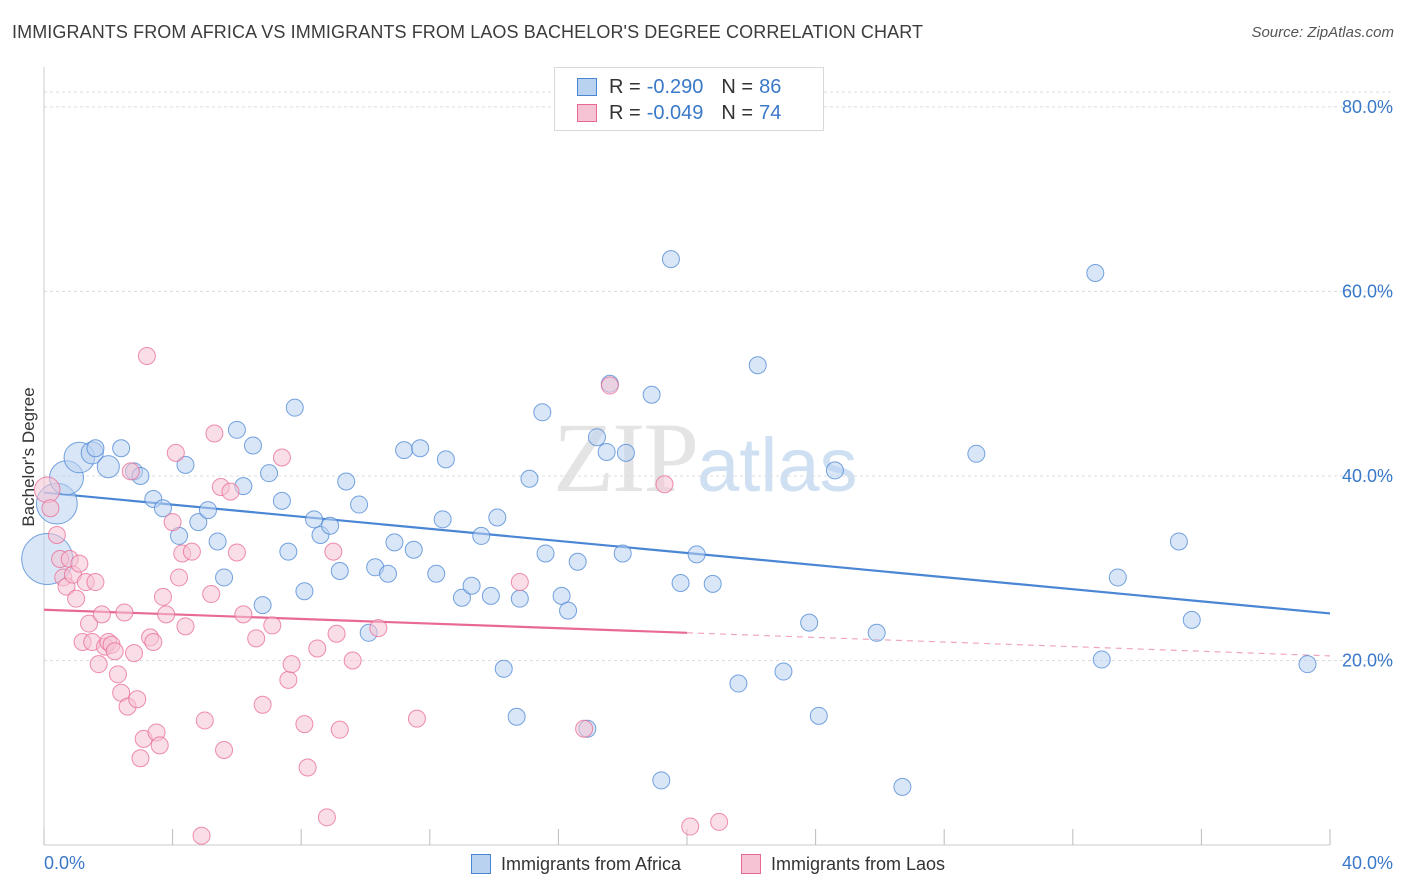  Describe the element at coordinates (587, 113) in the screenshot. I see `legend-swatch-laos` at that location.